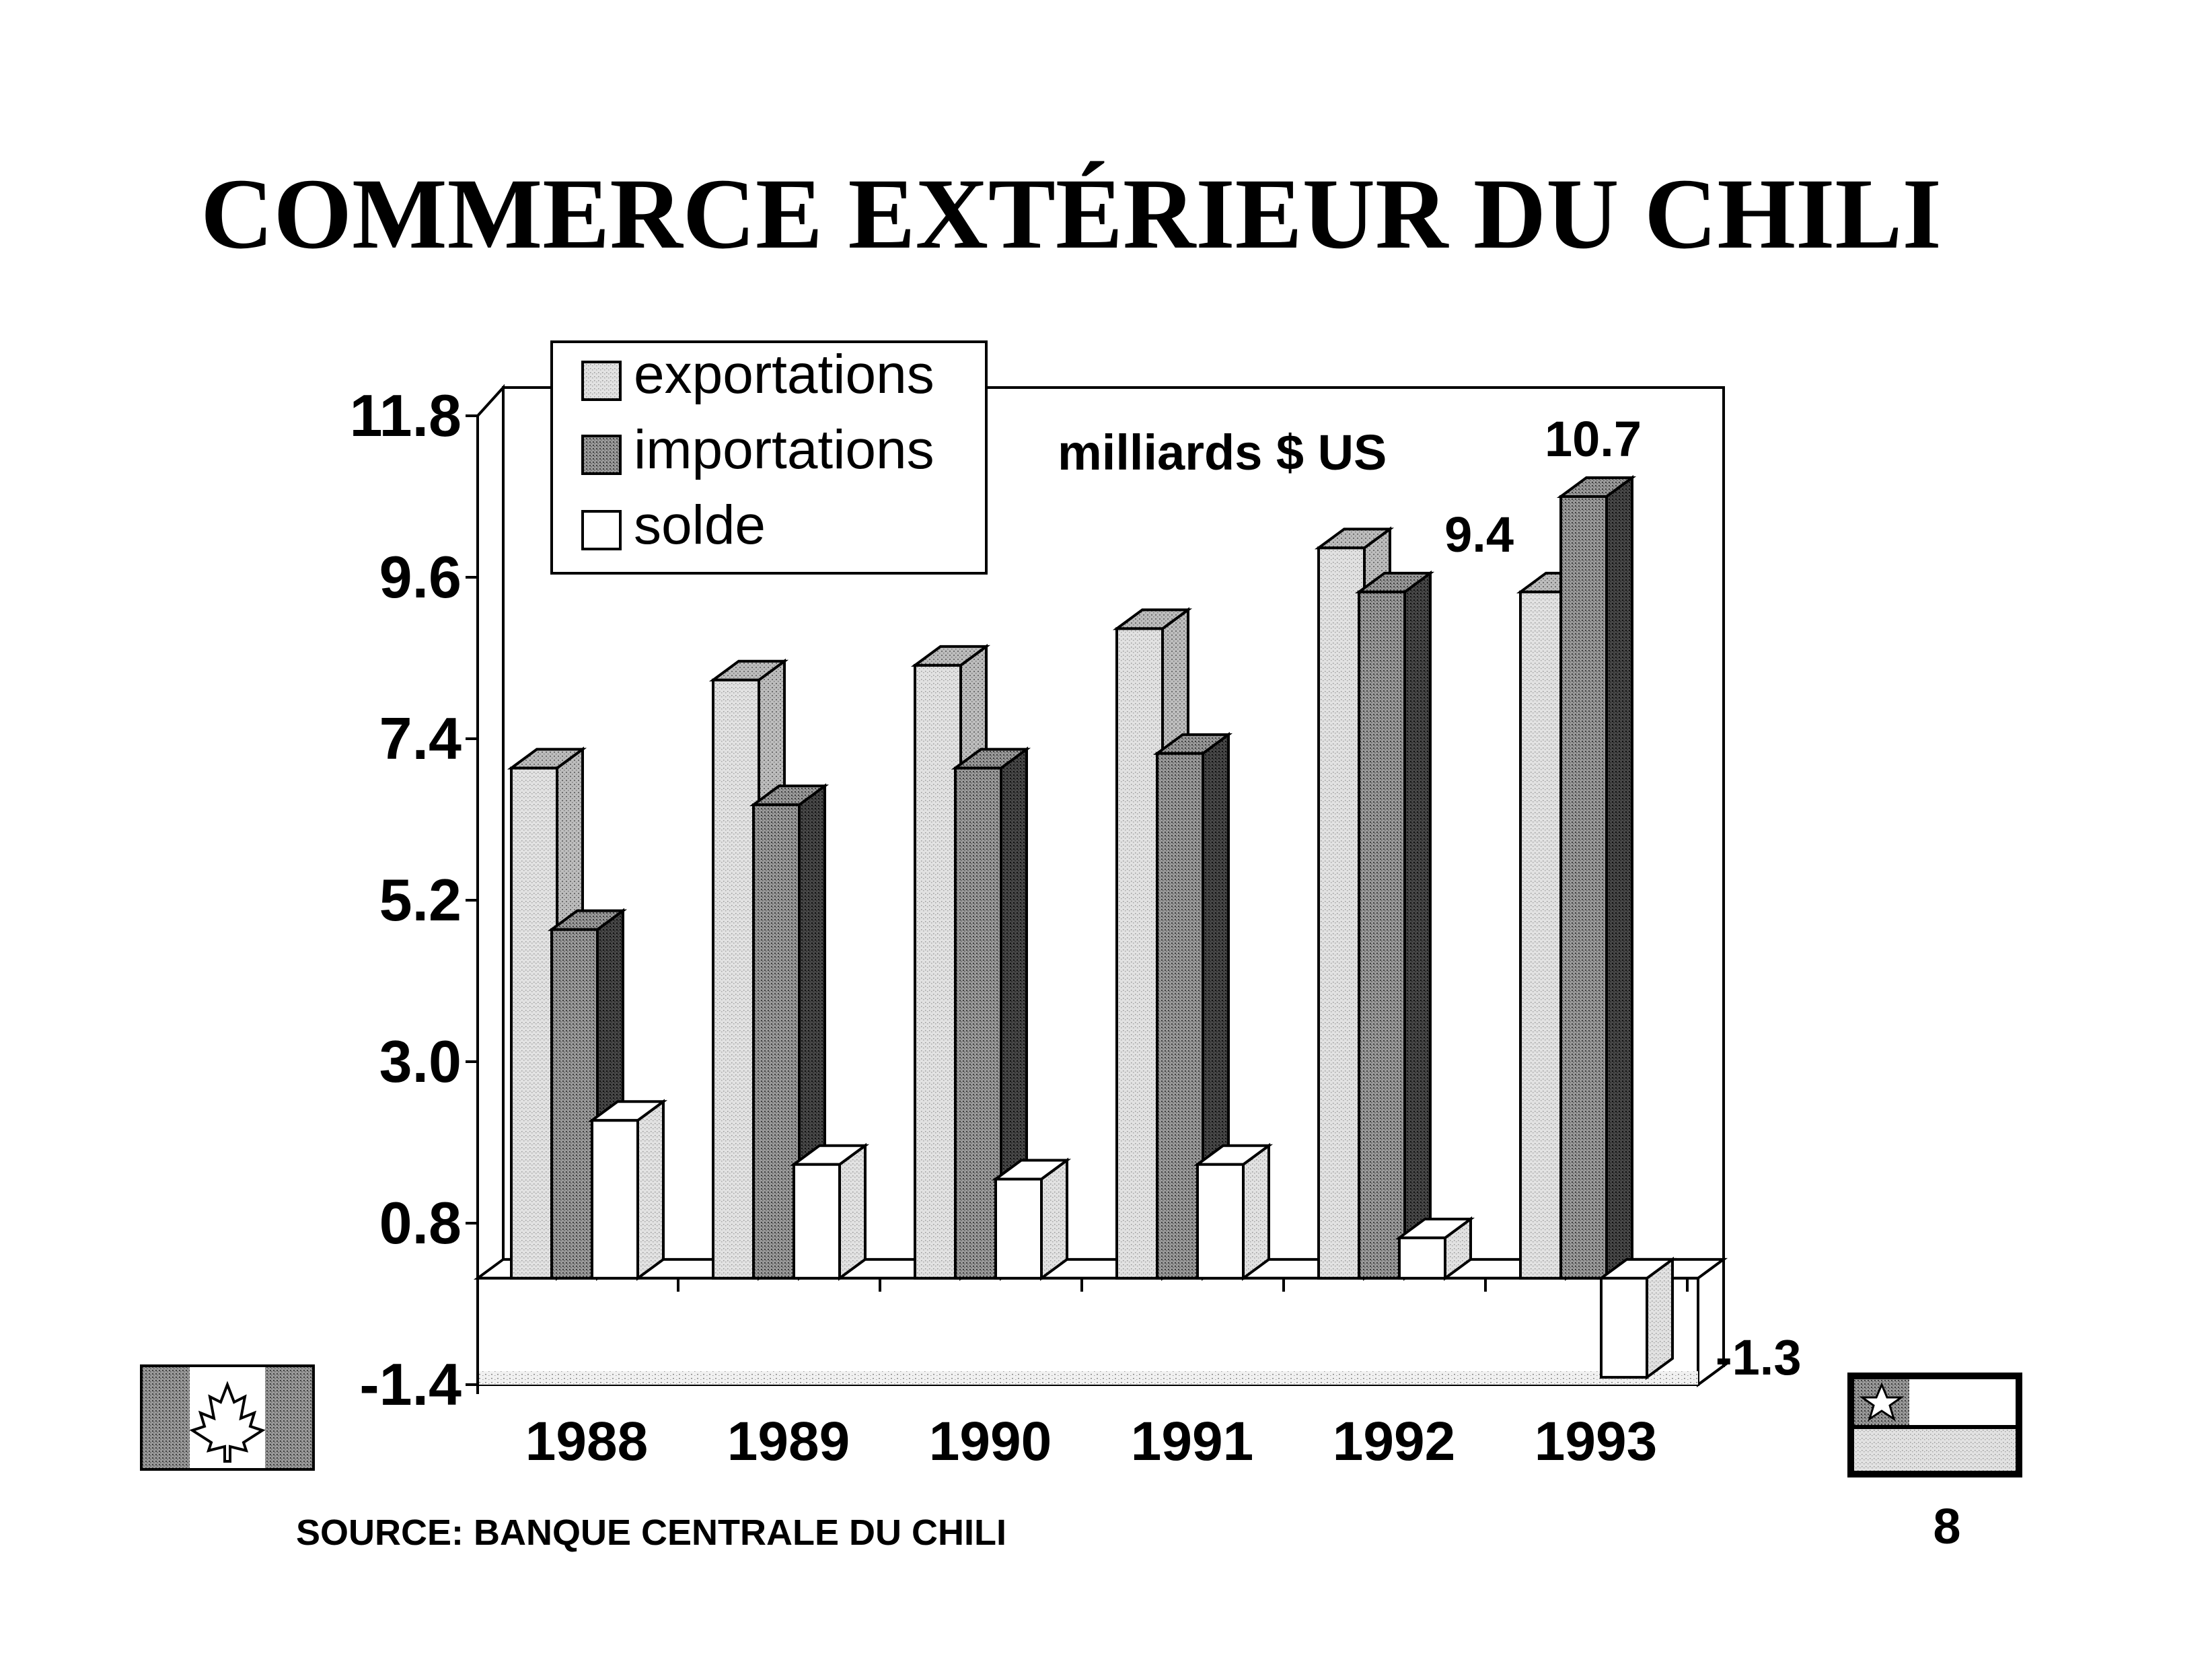 The width and height of the screenshot is (2208, 1680). Describe the element at coordinates (410, 1385) in the screenshot. I see `value-tick-label: -1.4` at that location.